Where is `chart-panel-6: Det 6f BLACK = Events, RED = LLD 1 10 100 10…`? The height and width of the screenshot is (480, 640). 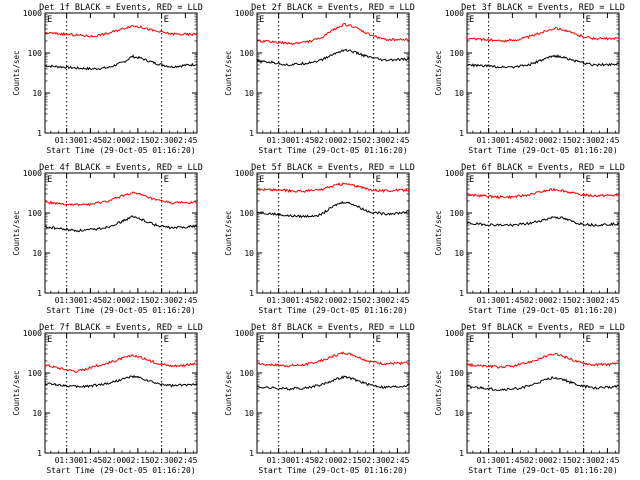 chart-panel-6: Det 6f BLACK = Events, RED = LLD 1 10 100 10… is located at coordinates (529, 239).